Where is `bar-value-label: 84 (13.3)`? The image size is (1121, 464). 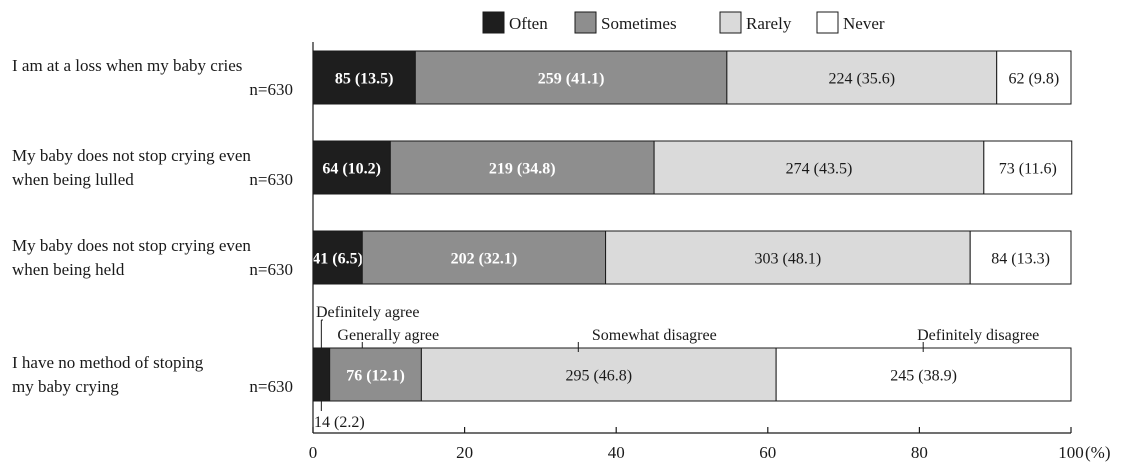
bar-value-label: 84 (13.3) is located at coordinates (1020, 259).